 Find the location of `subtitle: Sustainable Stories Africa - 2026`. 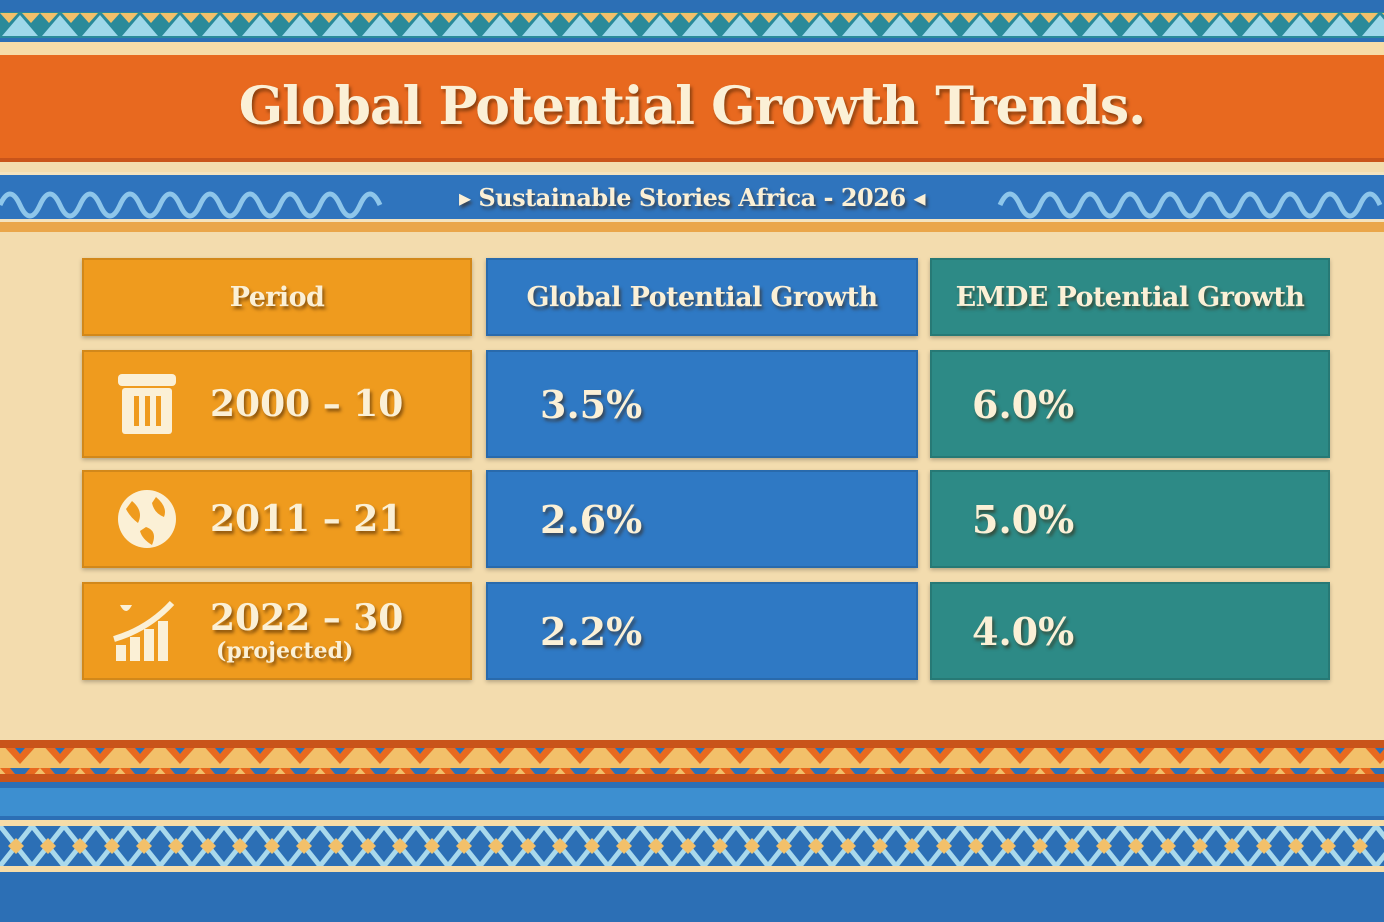

subtitle: Sustainable Stories Africa - 2026 is located at coordinates (692, 197).